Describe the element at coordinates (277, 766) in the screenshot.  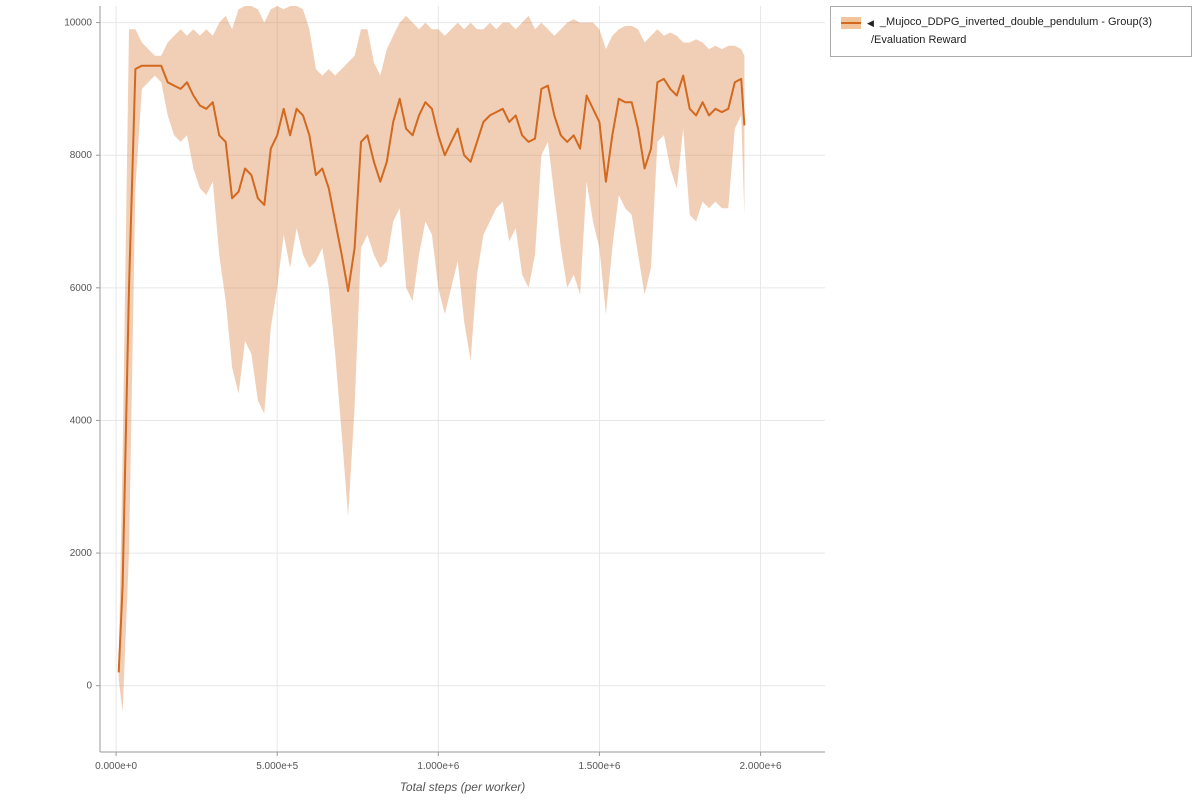
I see `x-tick-label: 5.000e+5` at that location.